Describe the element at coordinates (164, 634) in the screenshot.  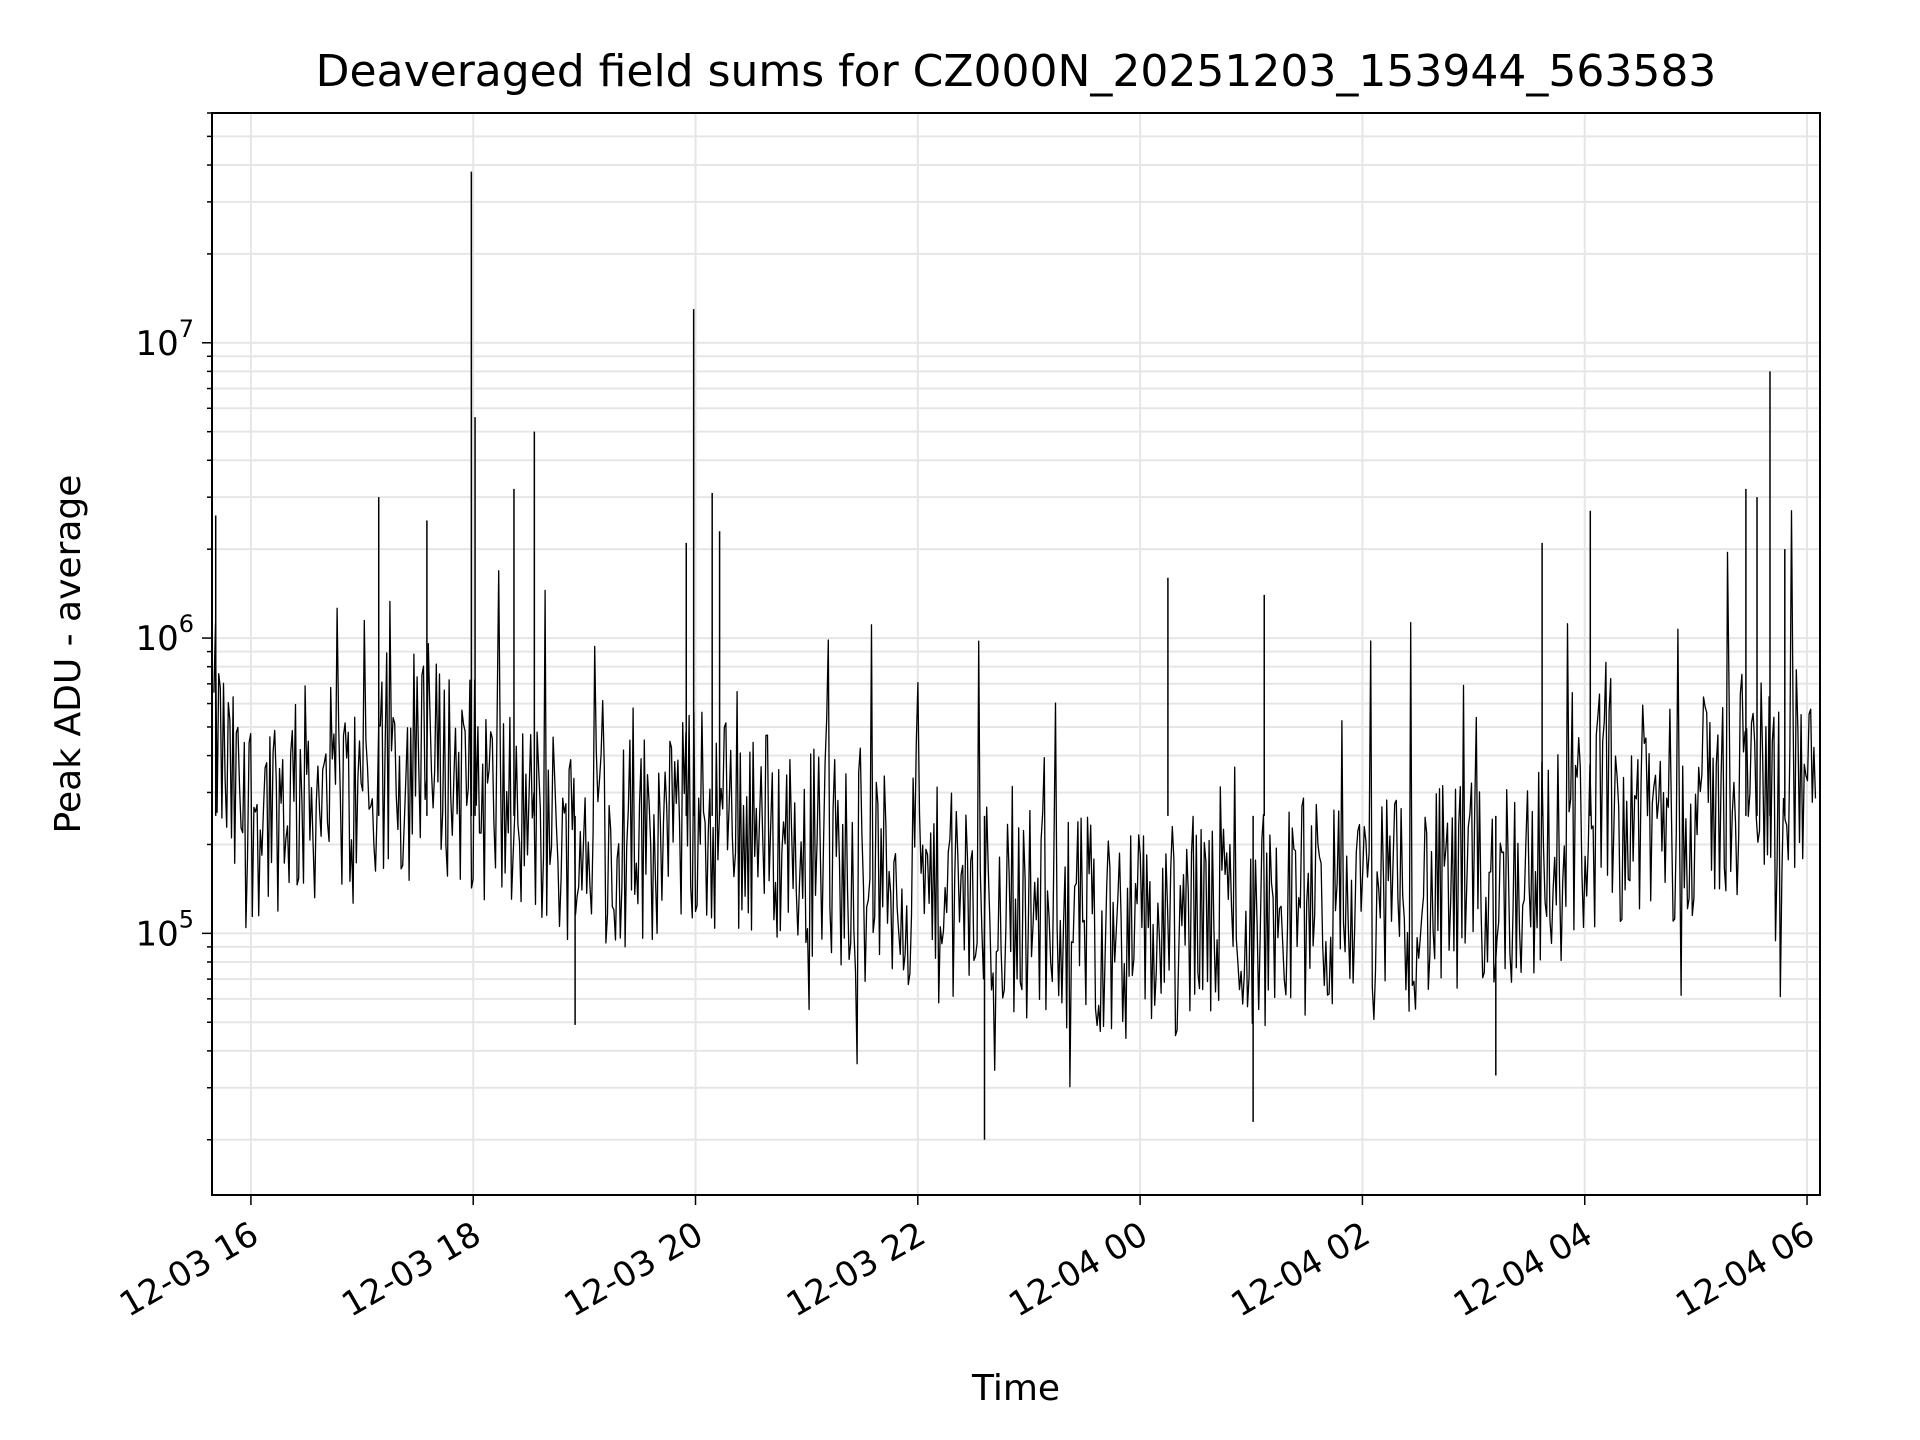
I see `y-tick-label: 10⁶` at that location.